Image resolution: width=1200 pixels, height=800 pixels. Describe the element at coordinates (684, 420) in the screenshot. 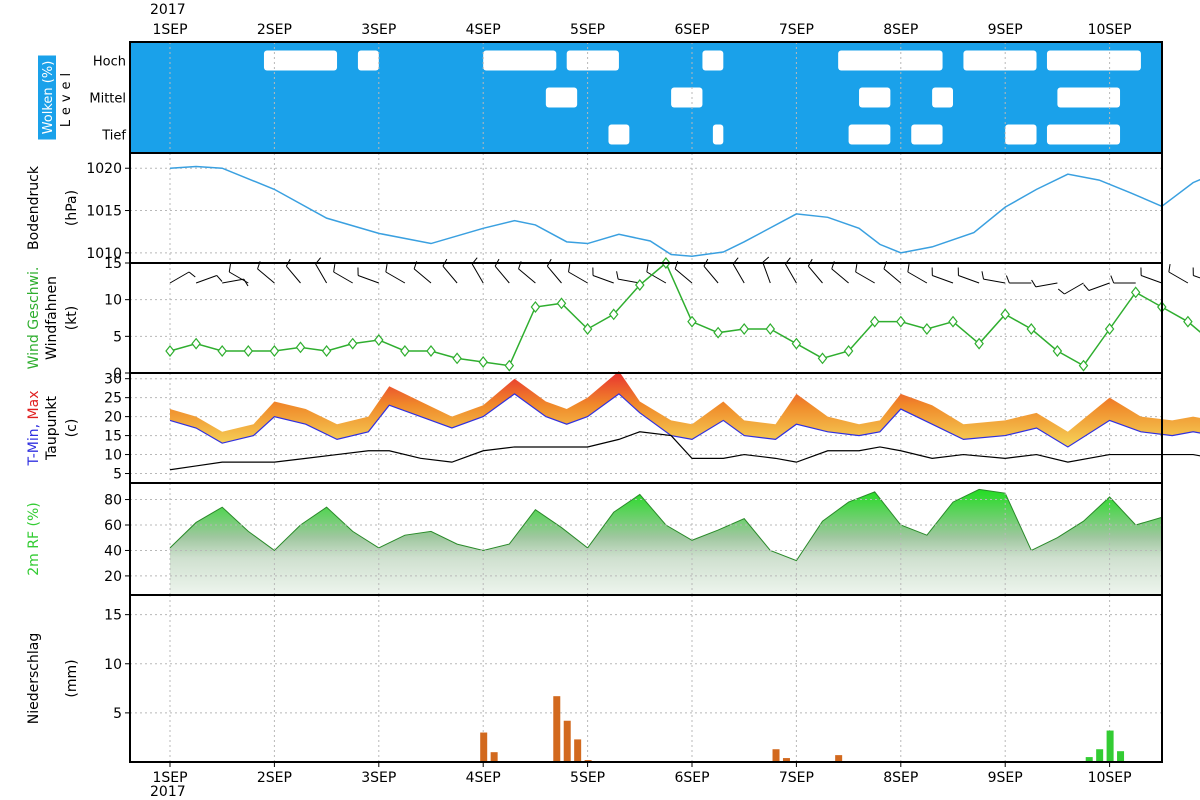

I see `tmin-line` at that location.